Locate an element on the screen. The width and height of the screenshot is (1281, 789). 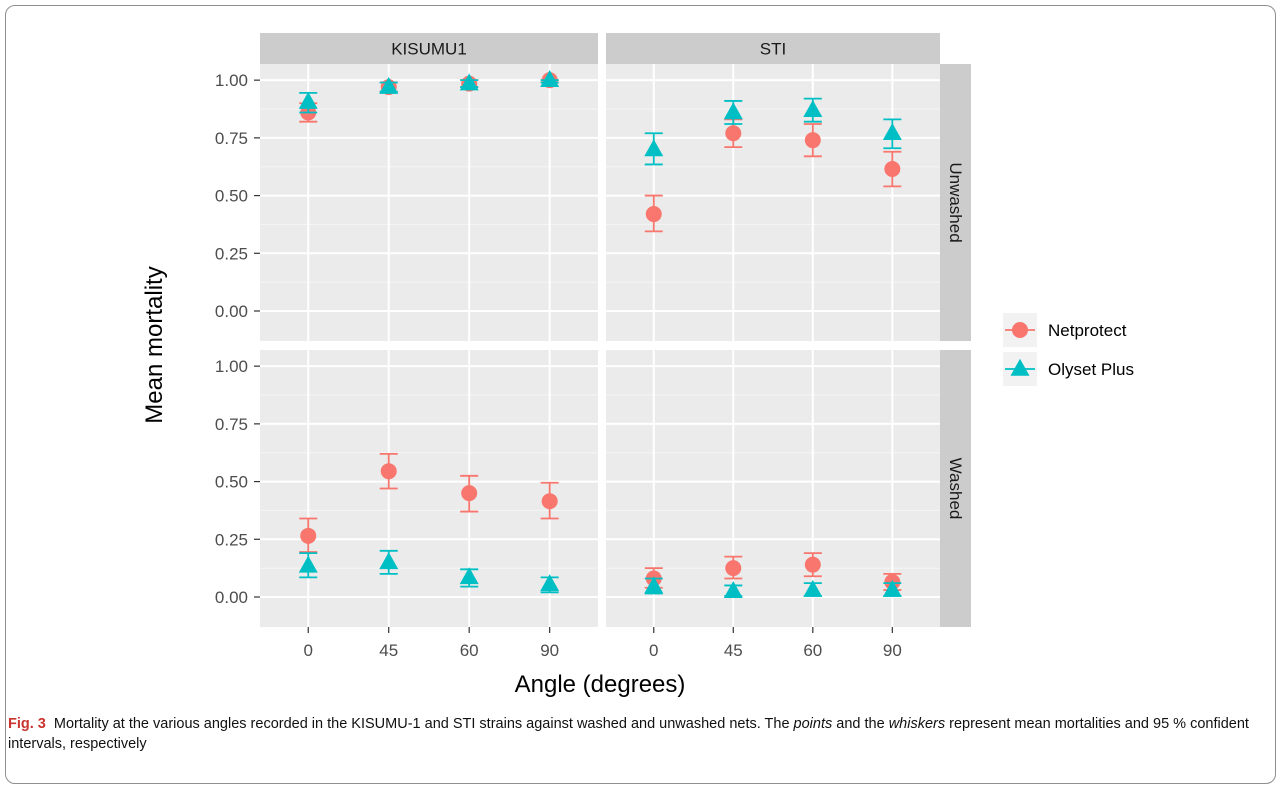
facet-row-label: Washed is located at coordinates (955, 489).